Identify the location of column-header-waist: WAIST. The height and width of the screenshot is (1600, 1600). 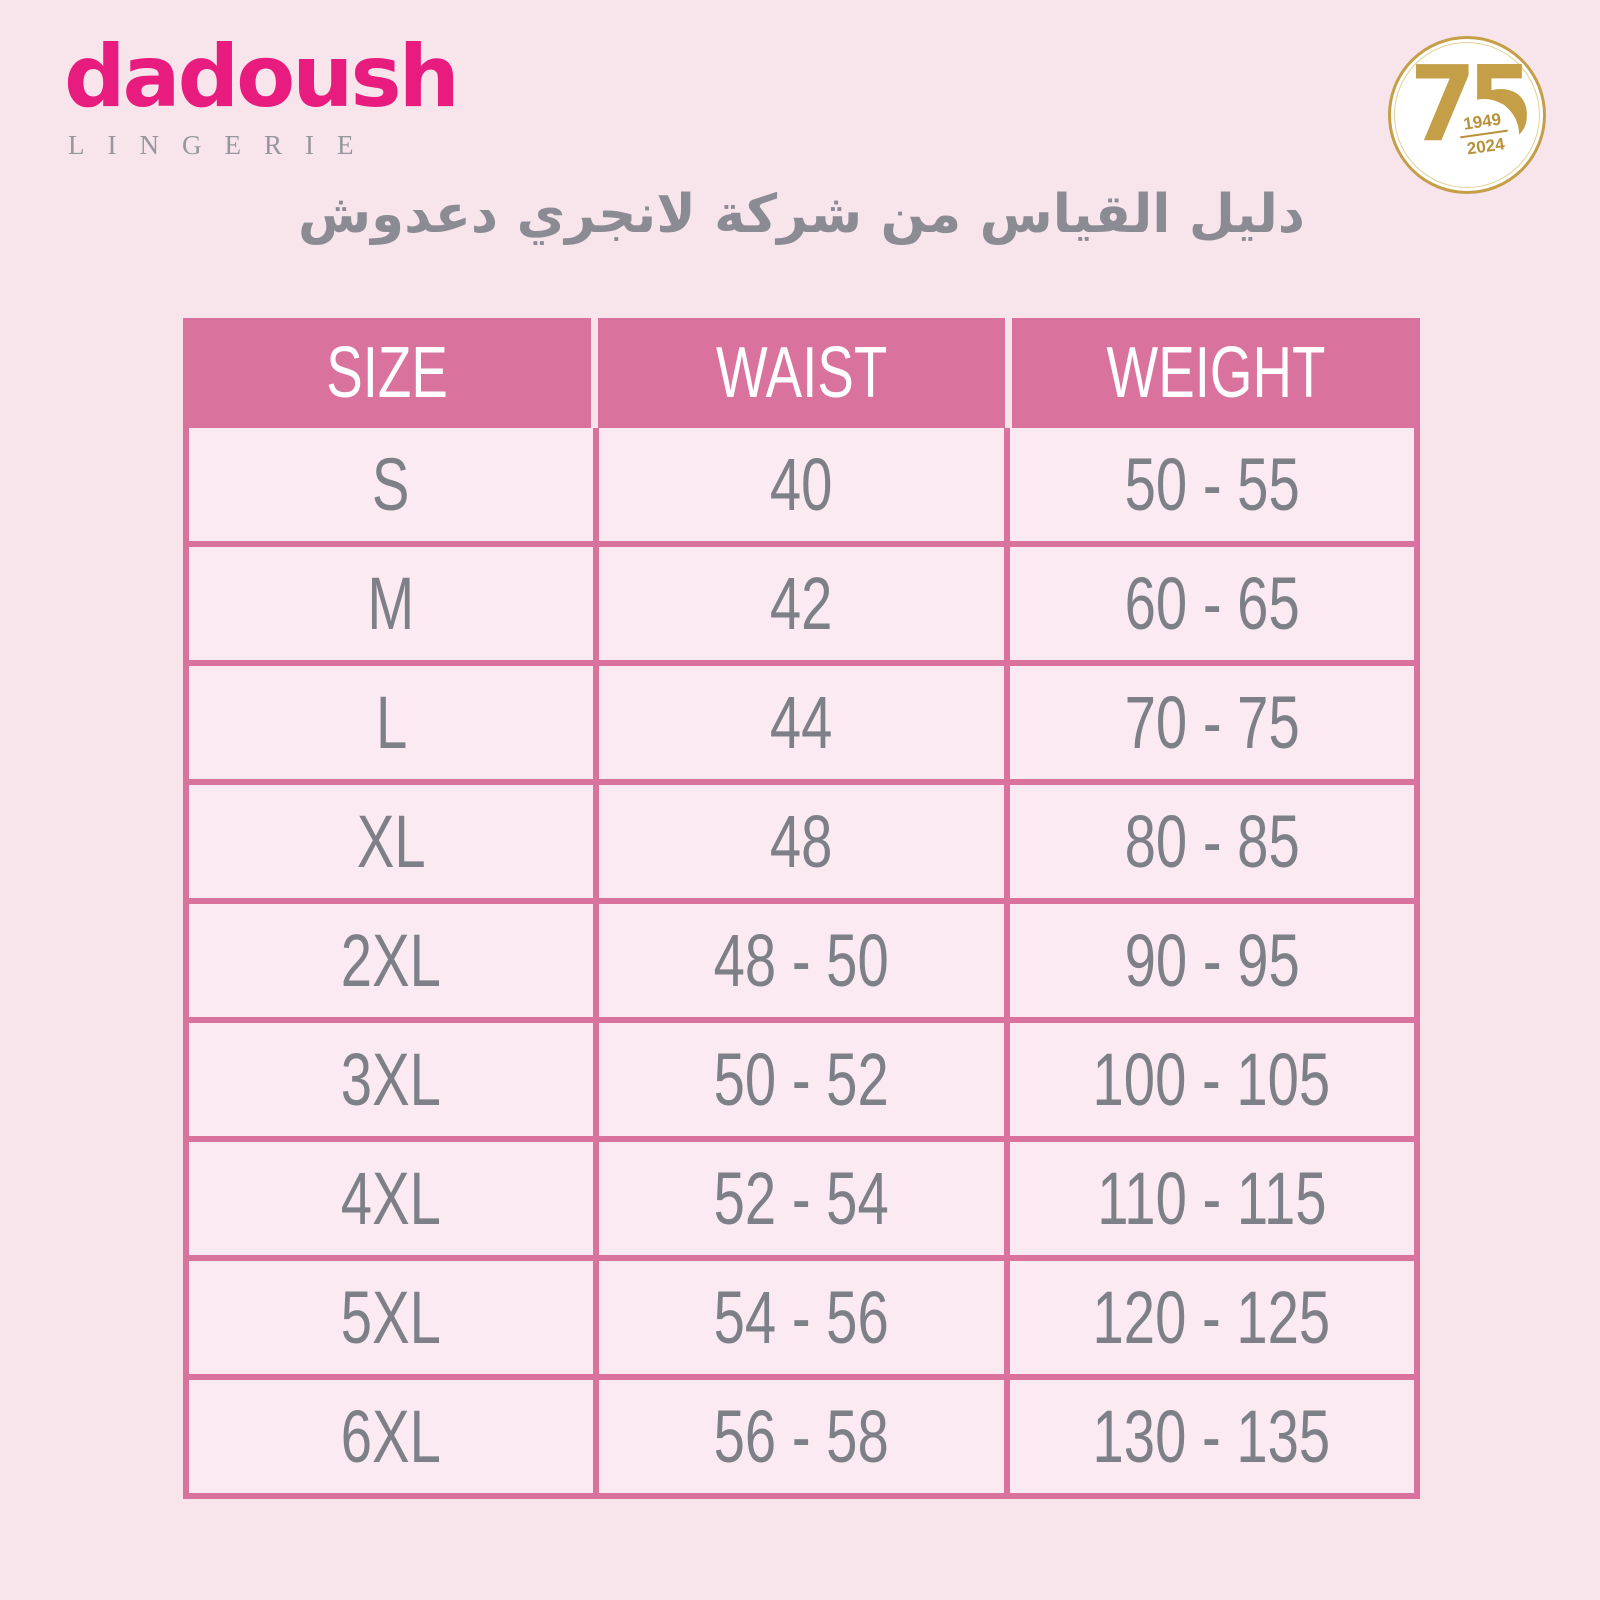
(801, 373).